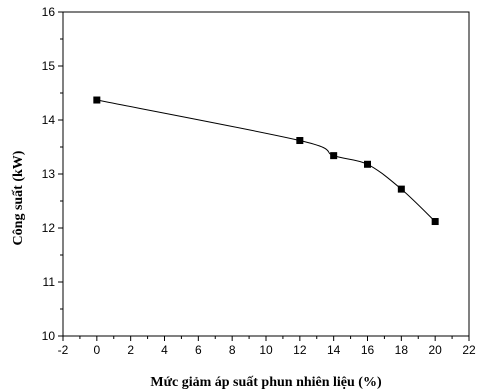 This screenshot has width=484, height=391. I want to click on x-tick-label: 10, so click(266, 350).